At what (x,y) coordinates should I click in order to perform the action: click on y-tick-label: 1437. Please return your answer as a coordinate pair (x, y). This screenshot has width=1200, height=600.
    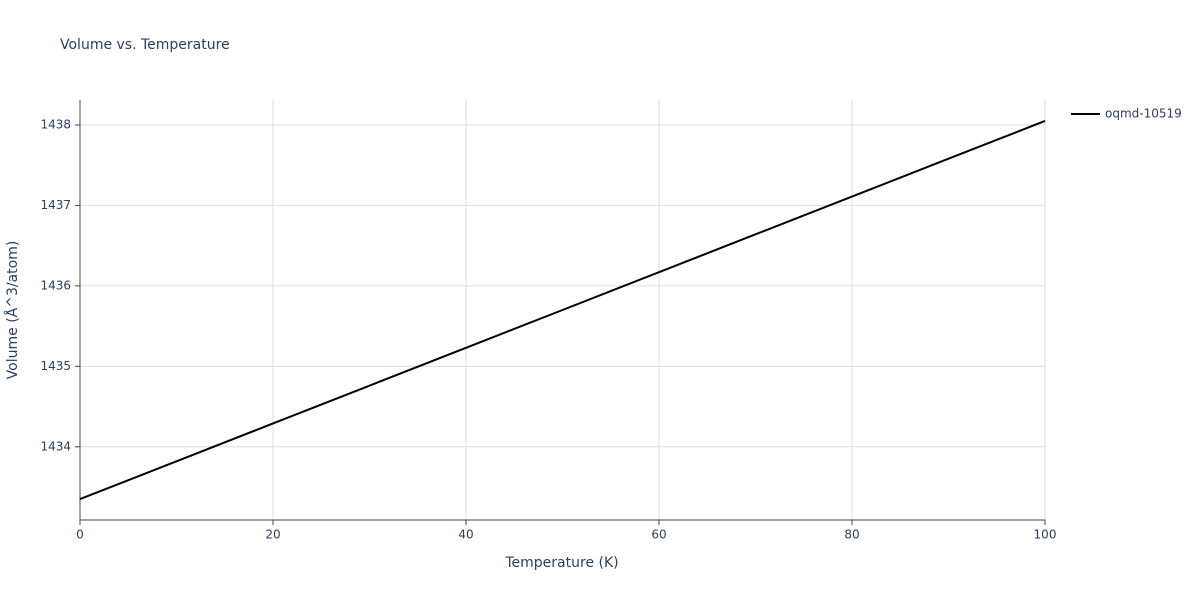
    Looking at the image, I should click on (55, 205).